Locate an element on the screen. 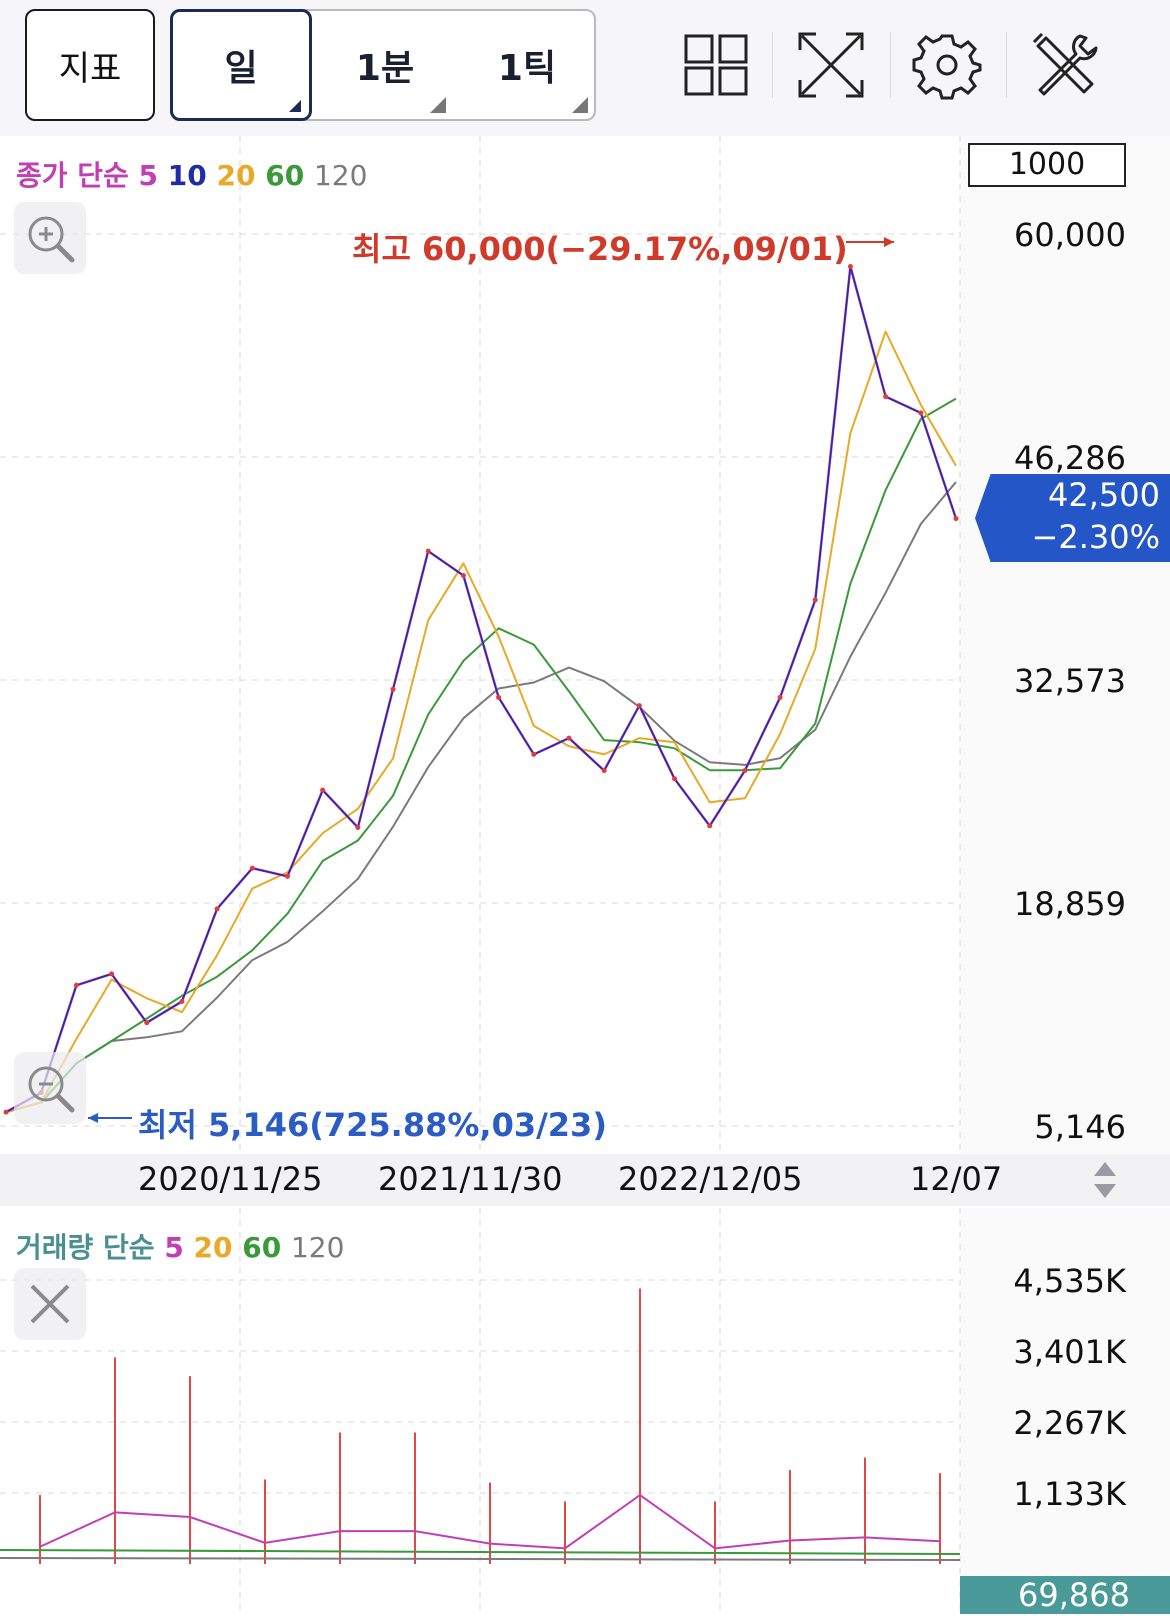  high-price-annotation: 최고 60,000(−29.17%,09/01) is located at coordinates (600, 249).